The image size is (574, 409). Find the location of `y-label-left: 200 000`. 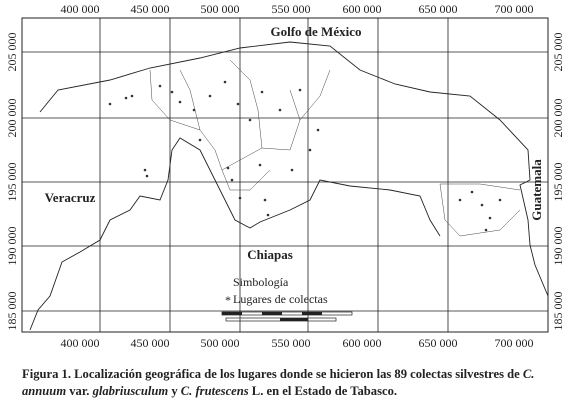

y-label-left: 200 000 is located at coordinates (12, 118).